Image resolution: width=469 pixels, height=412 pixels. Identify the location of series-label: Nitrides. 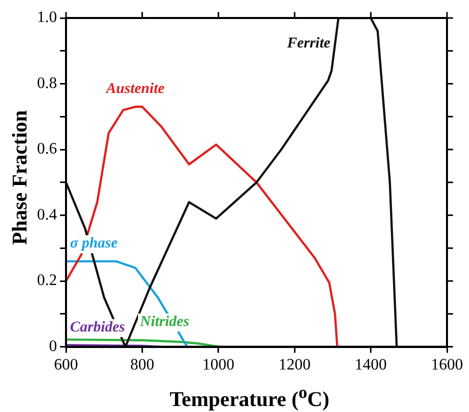
(164, 322).